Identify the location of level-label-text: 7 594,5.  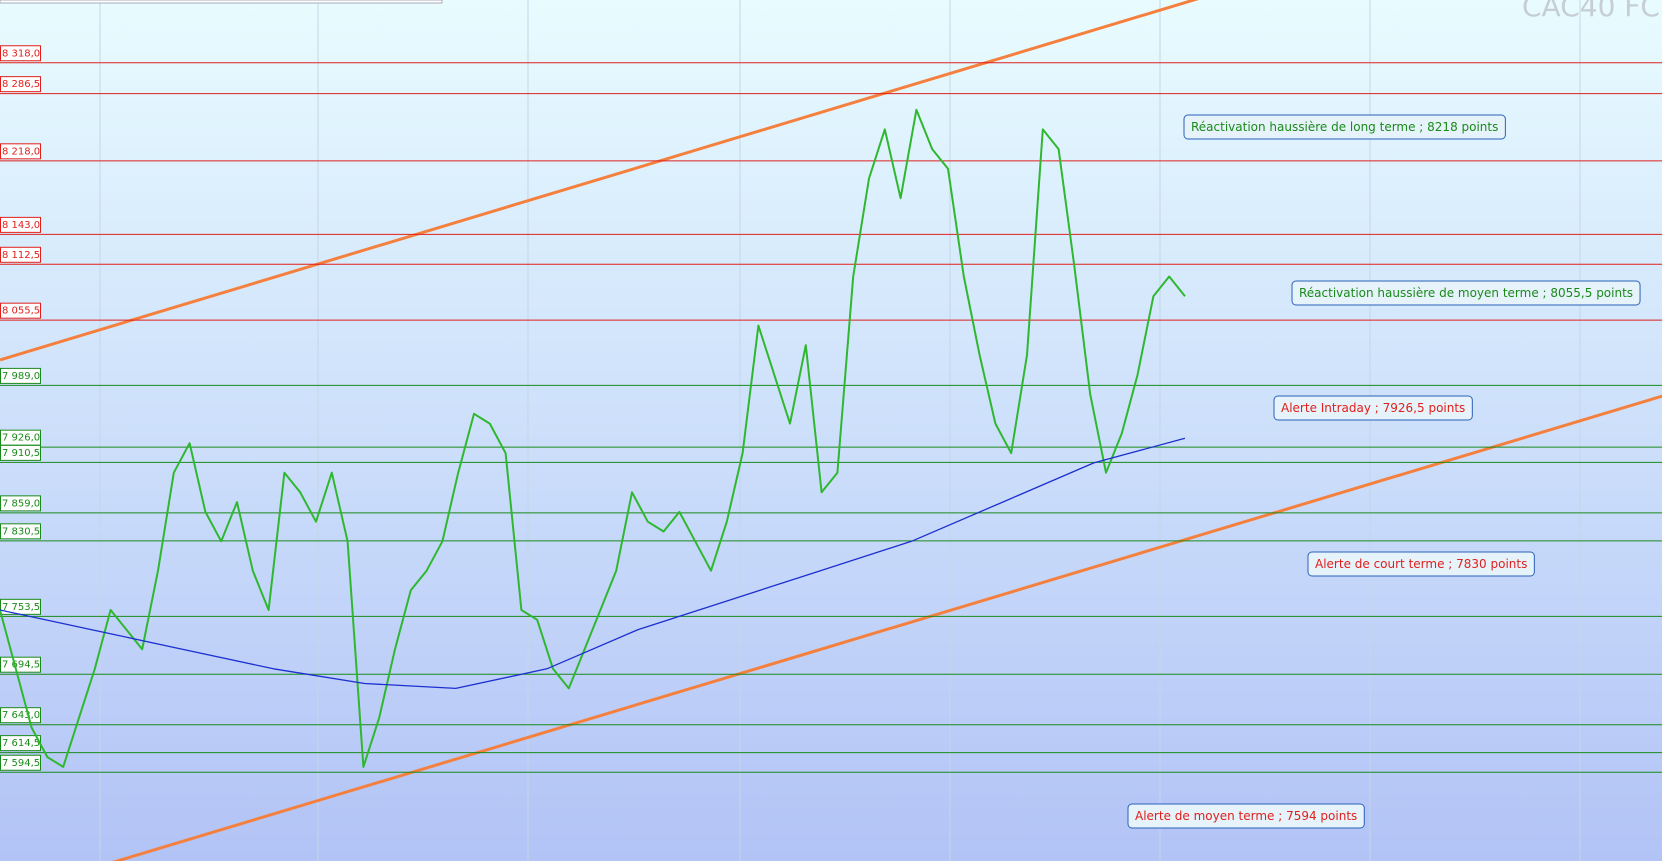
(21, 763).